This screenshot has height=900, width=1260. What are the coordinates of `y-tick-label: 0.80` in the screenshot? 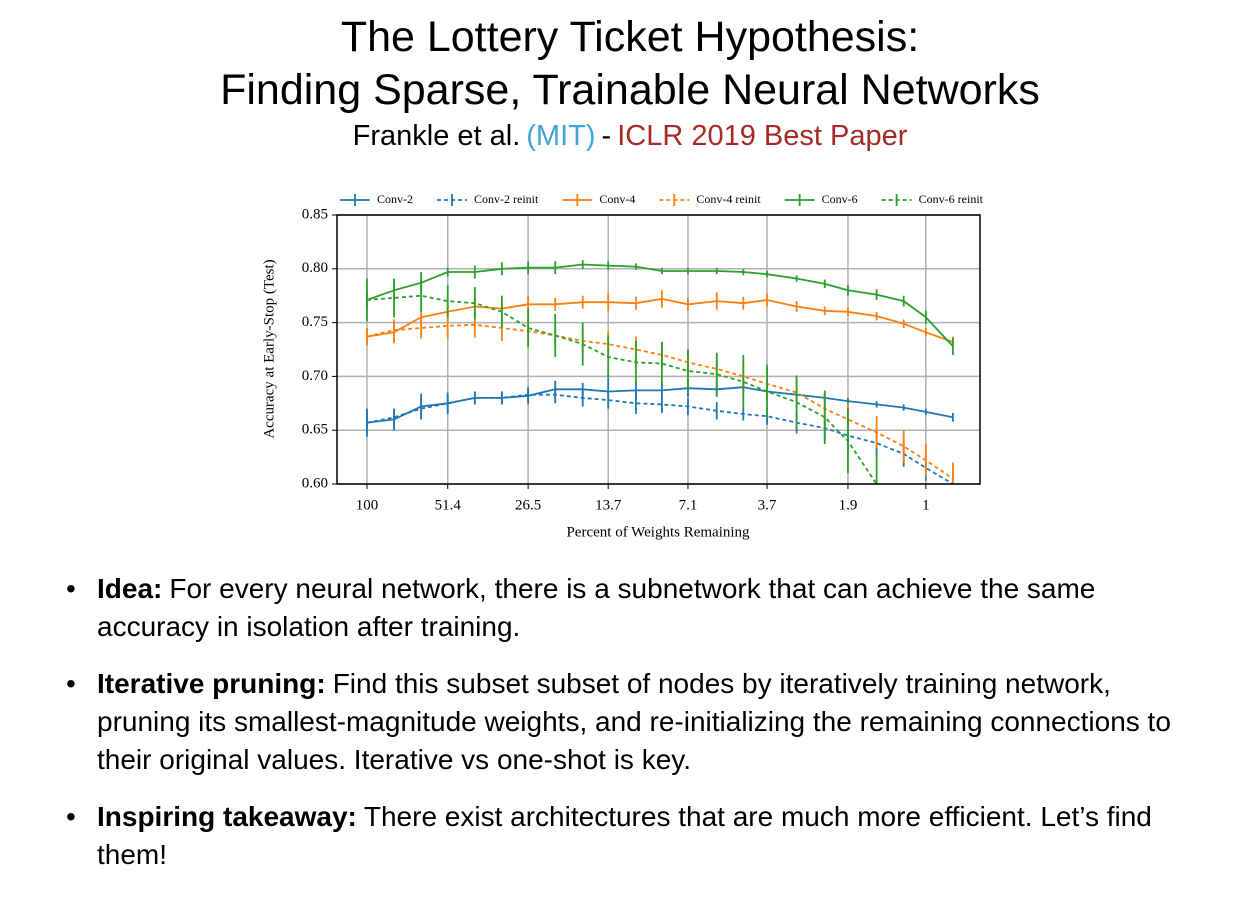 It's located at (315, 268).